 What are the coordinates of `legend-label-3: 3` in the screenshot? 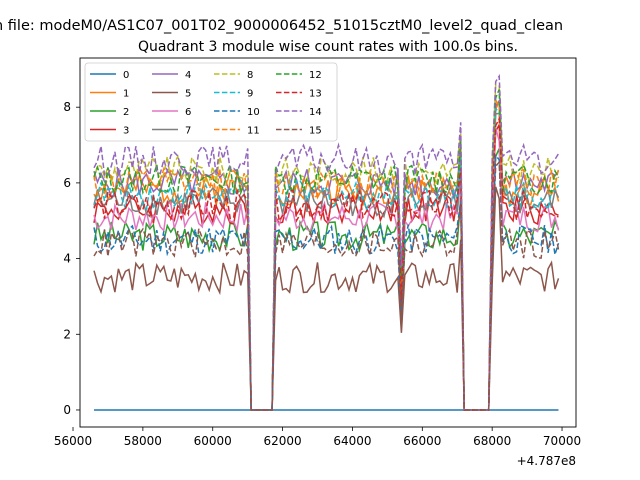 It's located at (126, 131).